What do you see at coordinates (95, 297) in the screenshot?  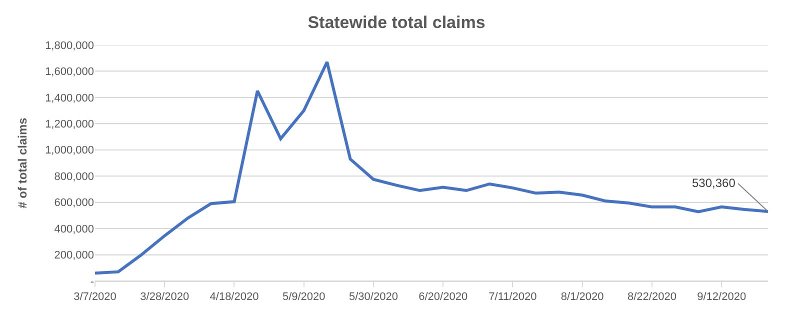 I see `x-tick-label: 3/7/2020` at bounding box center [95, 297].